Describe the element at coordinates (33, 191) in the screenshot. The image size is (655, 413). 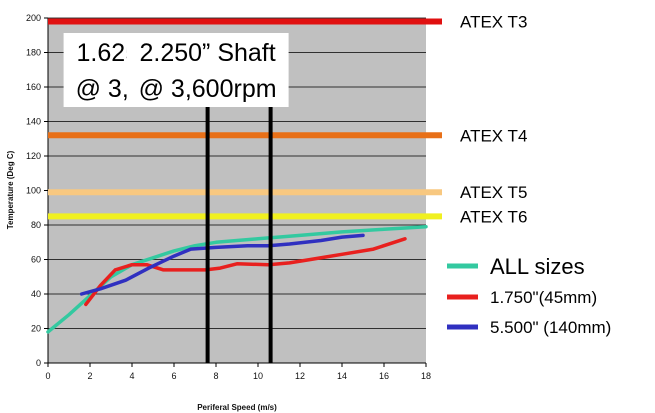
I see `y-tick-label: 100` at that location.